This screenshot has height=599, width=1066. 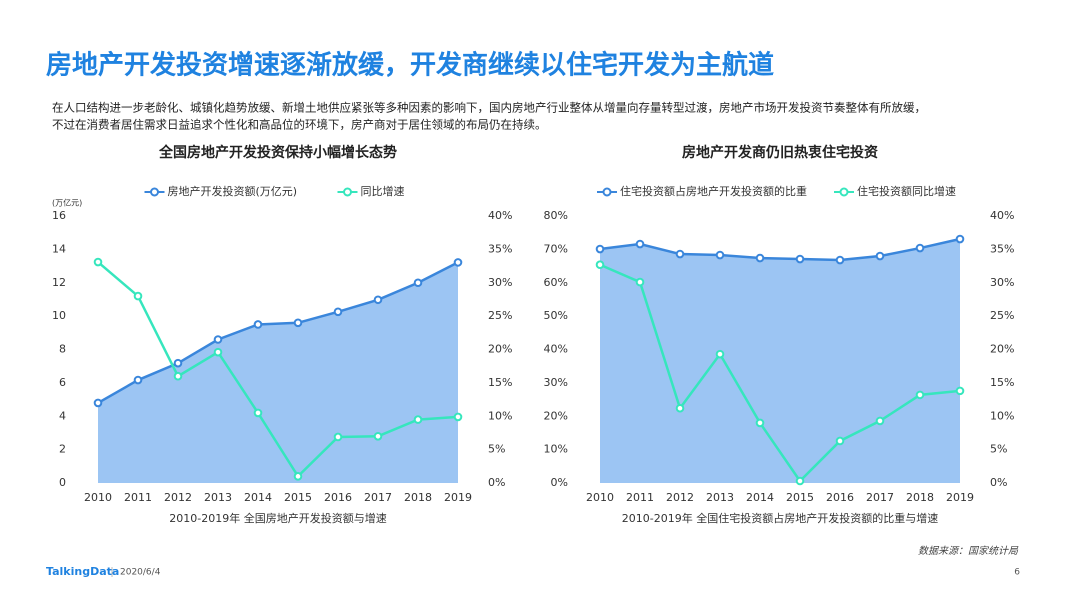 What do you see at coordinates (760, 497) in the screenshot?
I see `x-tick-label: 2014` at bounding box center [760, 497].